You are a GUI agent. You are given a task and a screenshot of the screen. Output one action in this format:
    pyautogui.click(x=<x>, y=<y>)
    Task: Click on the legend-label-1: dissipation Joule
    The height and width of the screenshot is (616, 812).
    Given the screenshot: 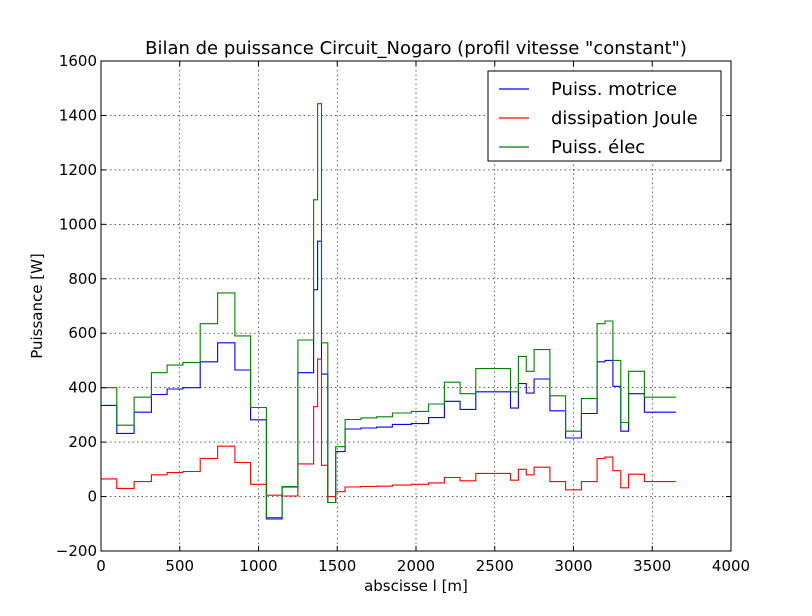 What is the action you would take?
    pyautogui.click(x=624, y=118)
    